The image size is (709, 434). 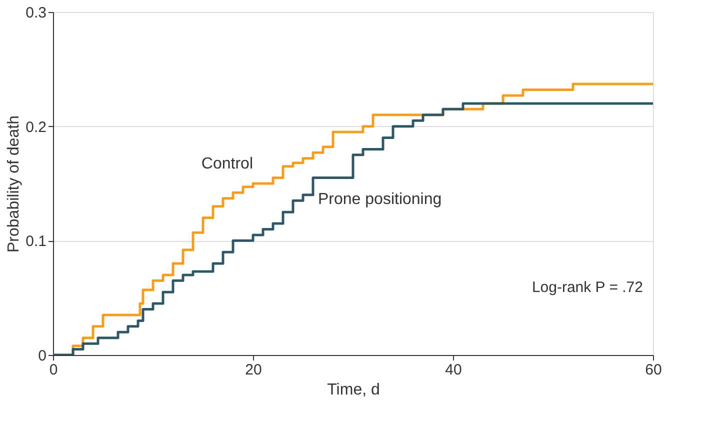 What do you see at coordinates (453, 370) in the screenshot?
I see `x-tick-label: 40` at bounding box center [453, 370].